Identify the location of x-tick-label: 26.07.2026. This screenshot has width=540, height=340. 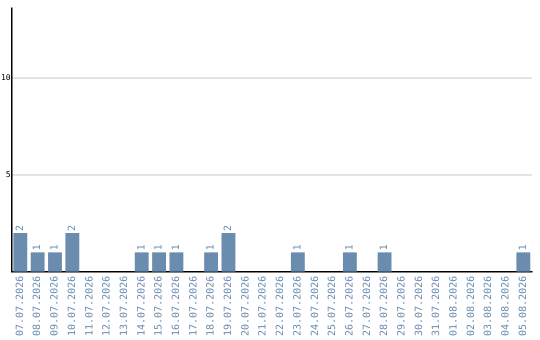
(350, 306).